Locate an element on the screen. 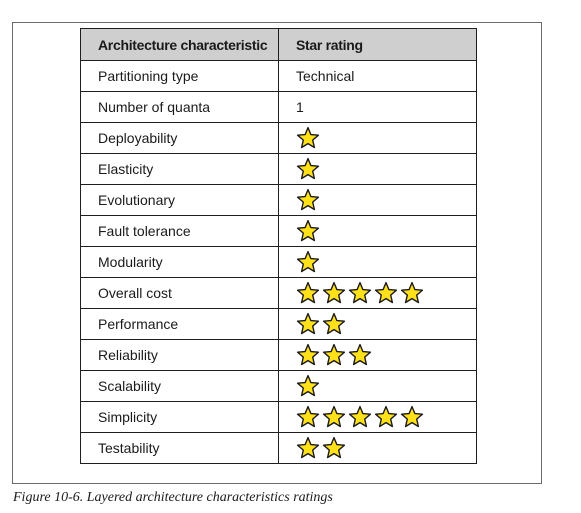 Image resolution: width=581 pixels, height=513 pixels. table-row: Evolutionary is located at coordinates (278, 200).